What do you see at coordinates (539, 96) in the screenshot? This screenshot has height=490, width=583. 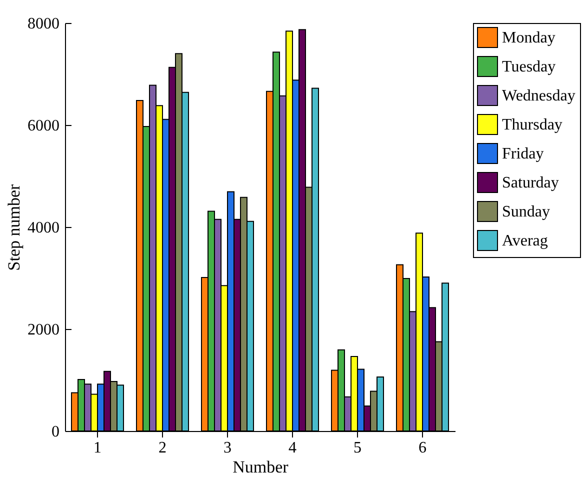 I see `legend-label: Wednesday` at bounding box center [539, 96].